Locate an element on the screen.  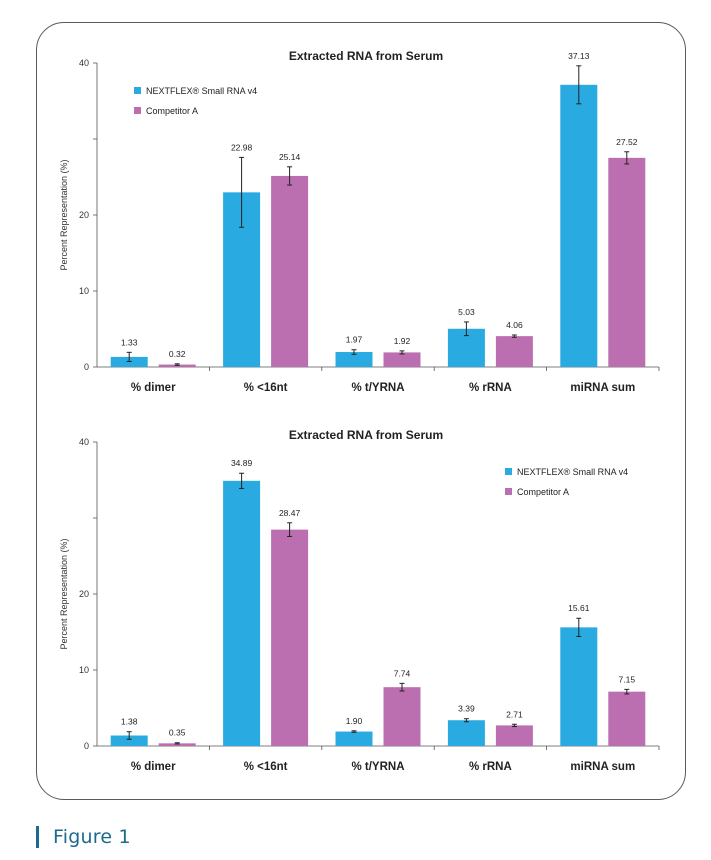
data-label: 22.98 is located at coordinates (242, 147).